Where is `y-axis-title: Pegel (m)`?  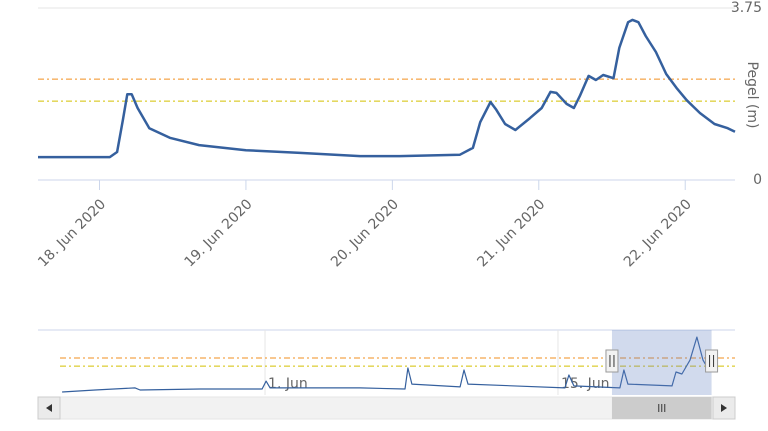 y-axis-title: Pegel (m) is located at coordinates (752, 95).